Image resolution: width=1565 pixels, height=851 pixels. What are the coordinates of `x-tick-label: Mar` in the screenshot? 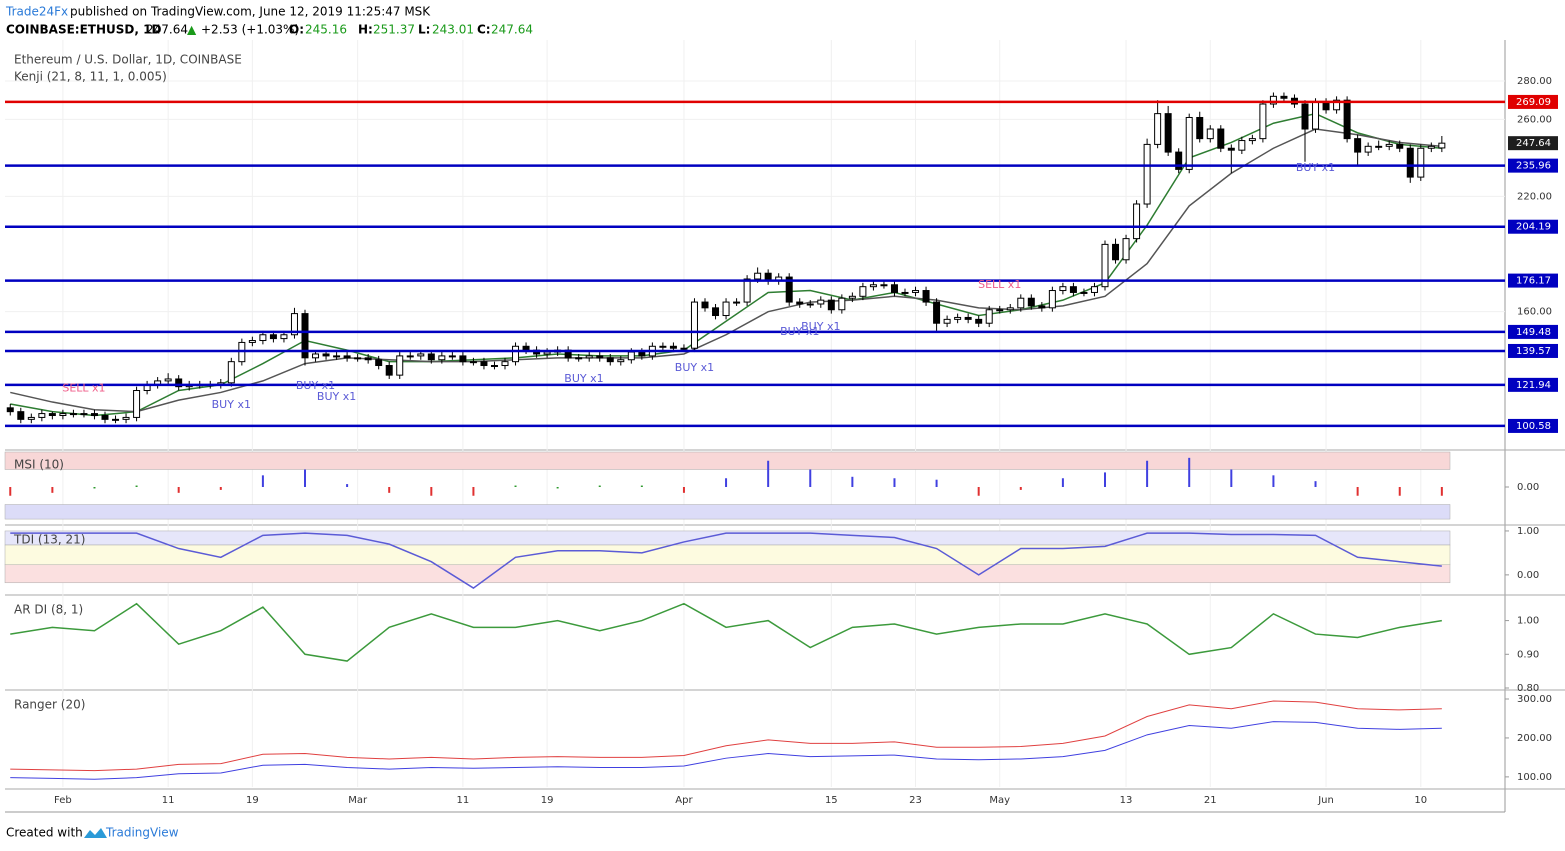 It's located at (358, 800).